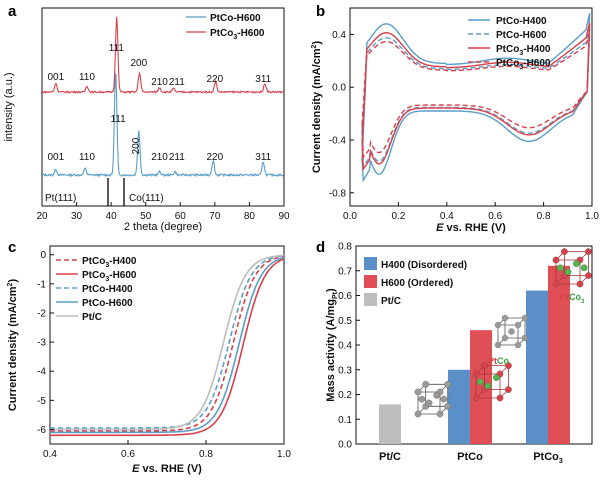  What do you see at coordinates (77, 216) in the screenshot?
I see `x-tick-label-a: 30` at bounding box center [77, 216].